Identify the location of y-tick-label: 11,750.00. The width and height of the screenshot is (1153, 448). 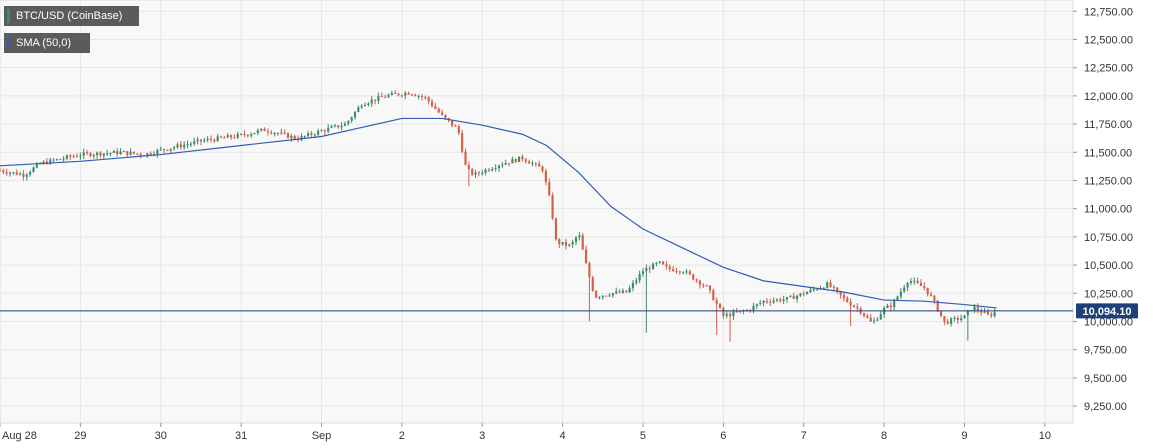
(1108, 125).